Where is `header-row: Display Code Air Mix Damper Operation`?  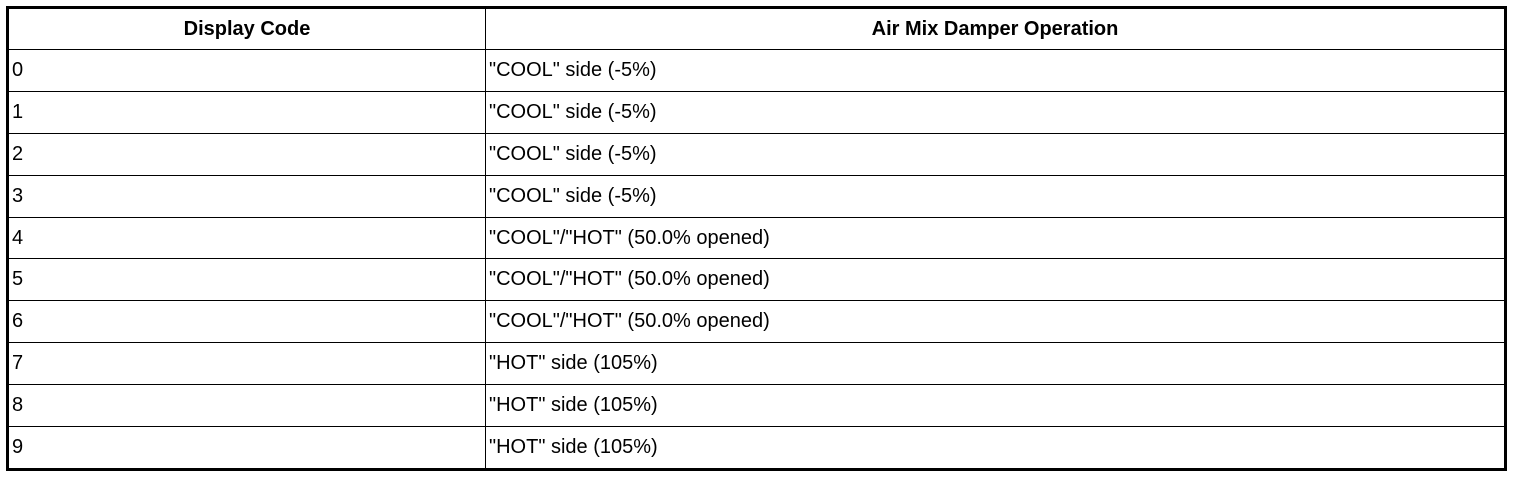 header-row: Display Code Air Mix Damper Operation is located at coordinates (756, 28).